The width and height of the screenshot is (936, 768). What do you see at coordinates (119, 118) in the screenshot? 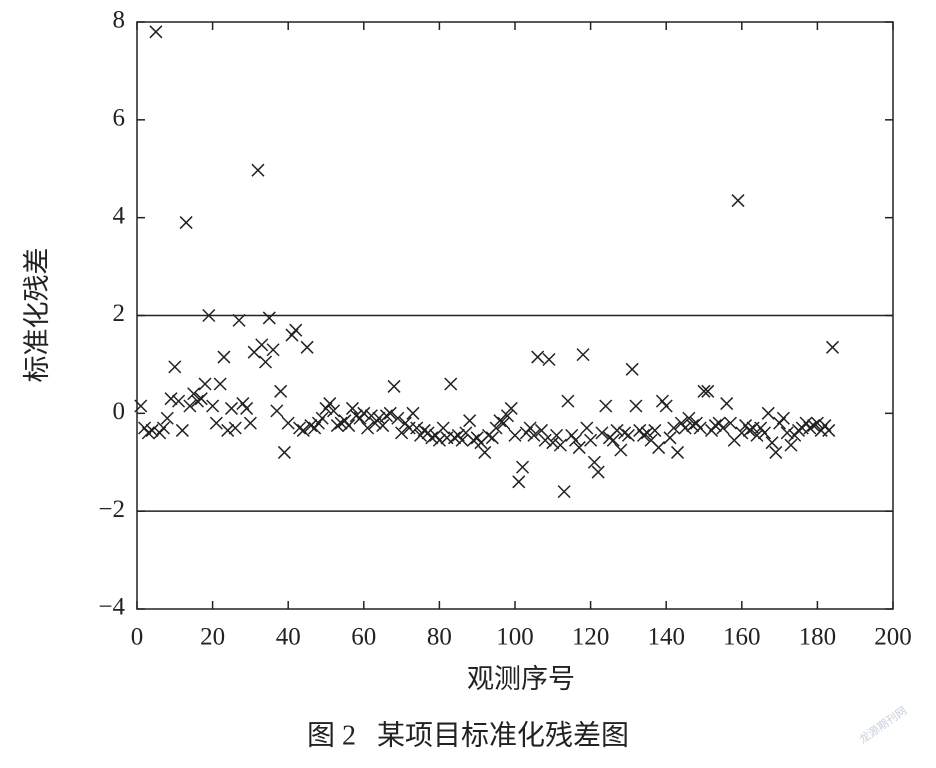
I see `y-tick-label: 6` at bounding box center [119, 118].